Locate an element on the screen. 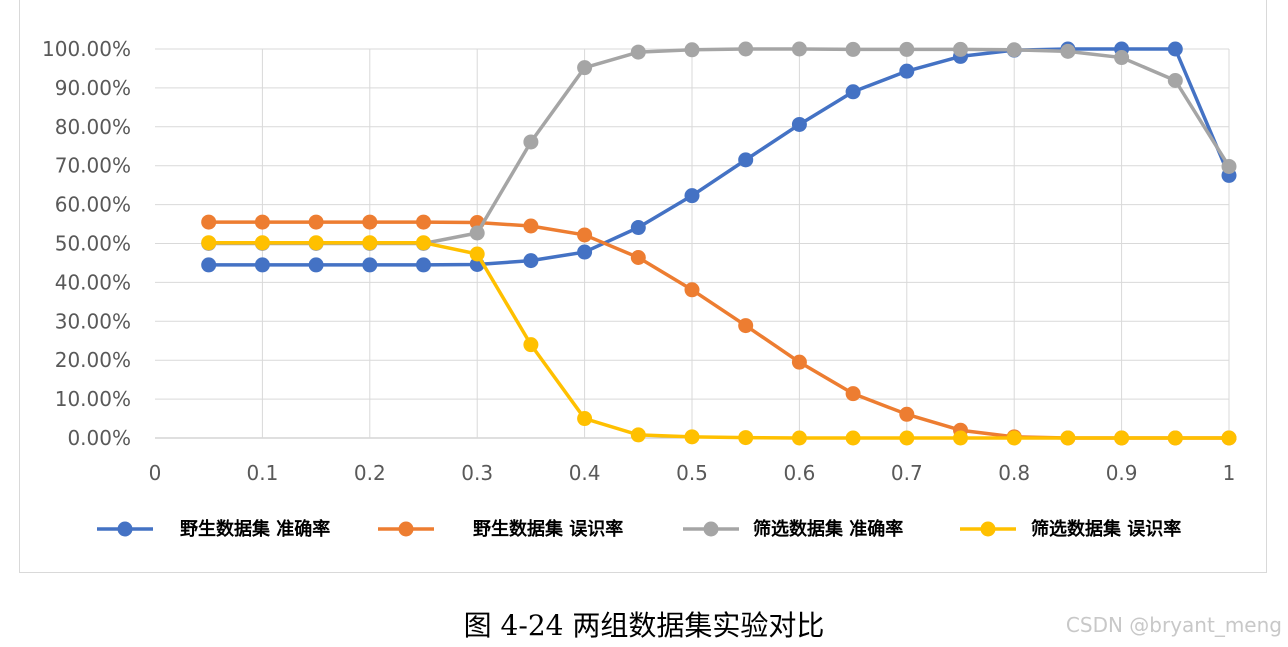 The height and width of the screenshot is (647, 1288). y-tick-label: 90.00% is located at coordinates (93, 88).